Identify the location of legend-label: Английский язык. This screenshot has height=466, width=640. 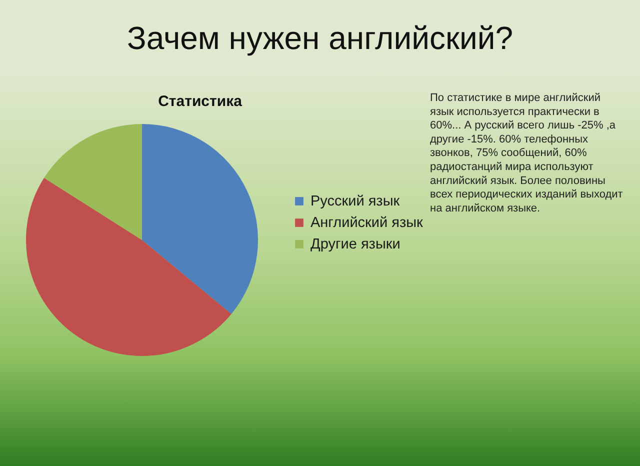
(367, 222).